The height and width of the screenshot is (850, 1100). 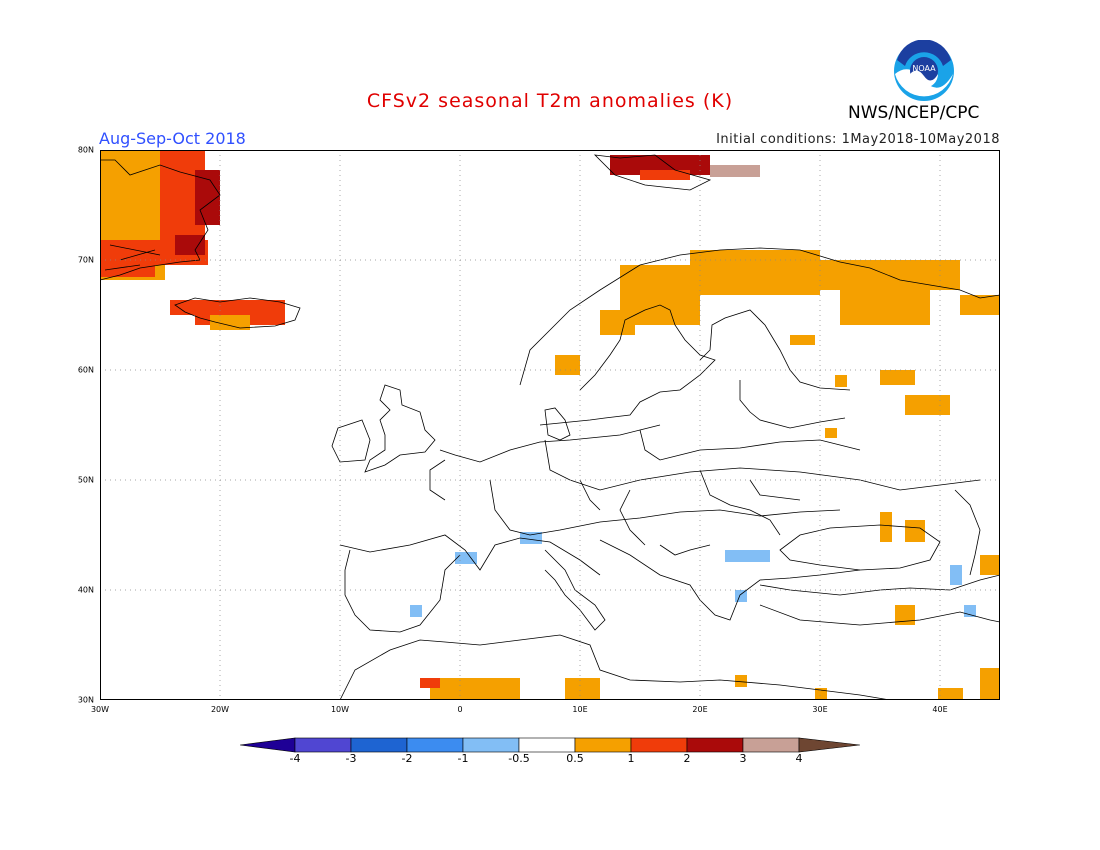 I want to click on lon-tick-label: 30E, so click(x=820, y=709).